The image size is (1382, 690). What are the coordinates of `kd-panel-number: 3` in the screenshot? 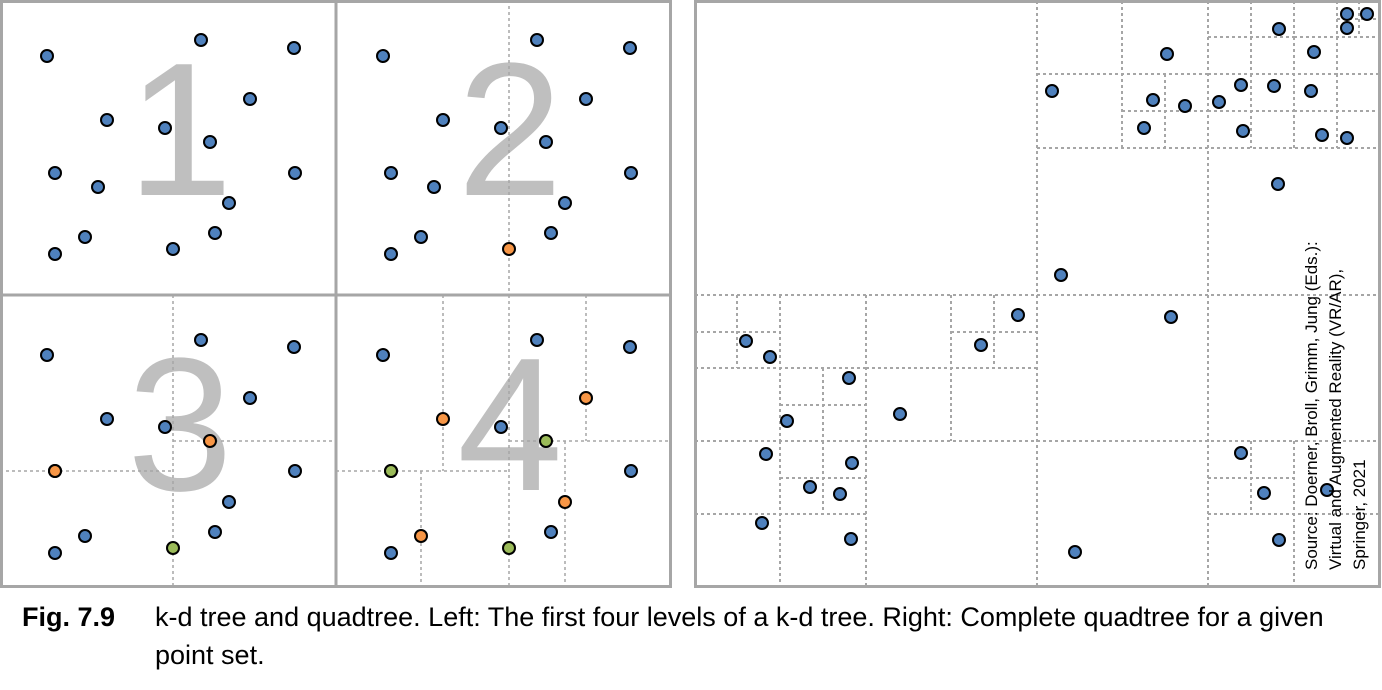 It's located at (180, 425).